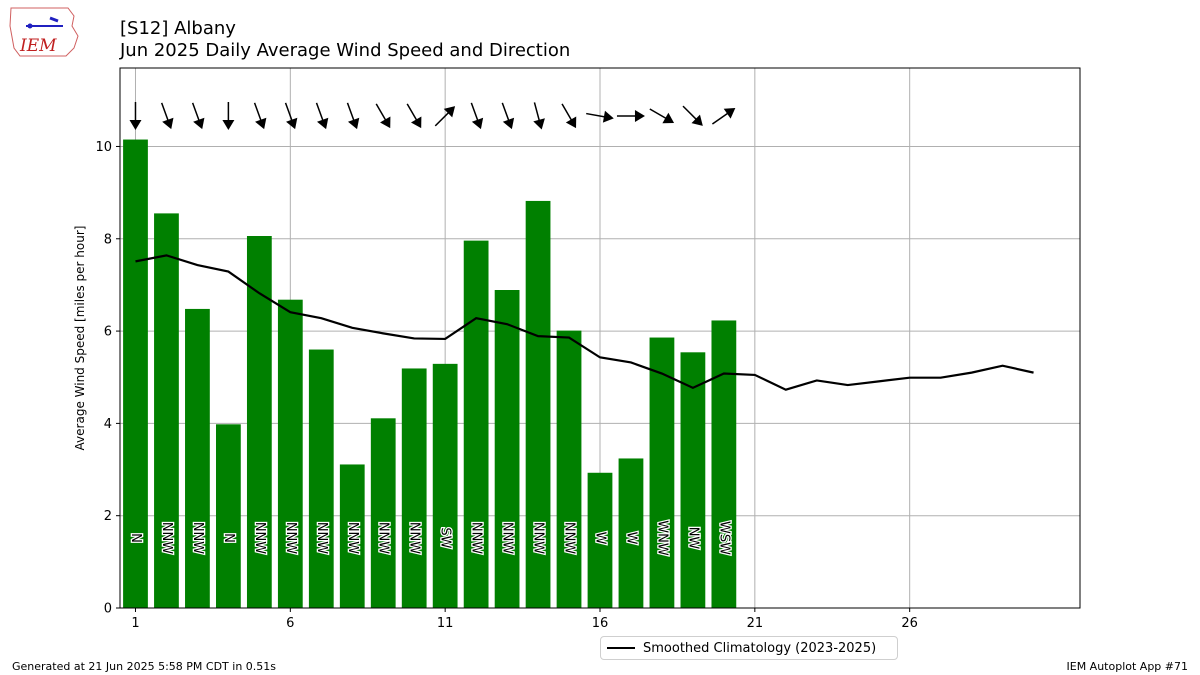 Image resolution: width=1200 pixels, height=675 pixels. What do you see at coordinates (445, 537) in the screenshot?
I see `direction-label: SW` at bounding box center [445, 537].